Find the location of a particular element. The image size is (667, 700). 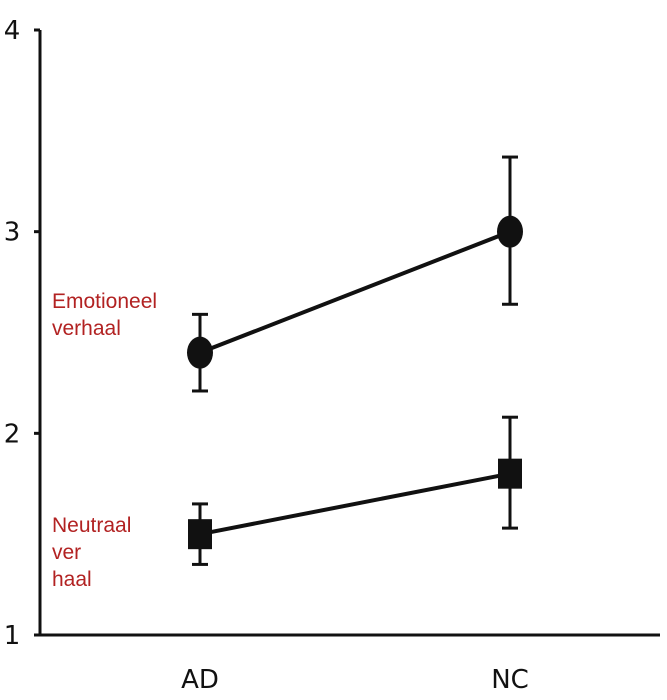

y-tick-label: 2 is located at coordinates (12, 434).